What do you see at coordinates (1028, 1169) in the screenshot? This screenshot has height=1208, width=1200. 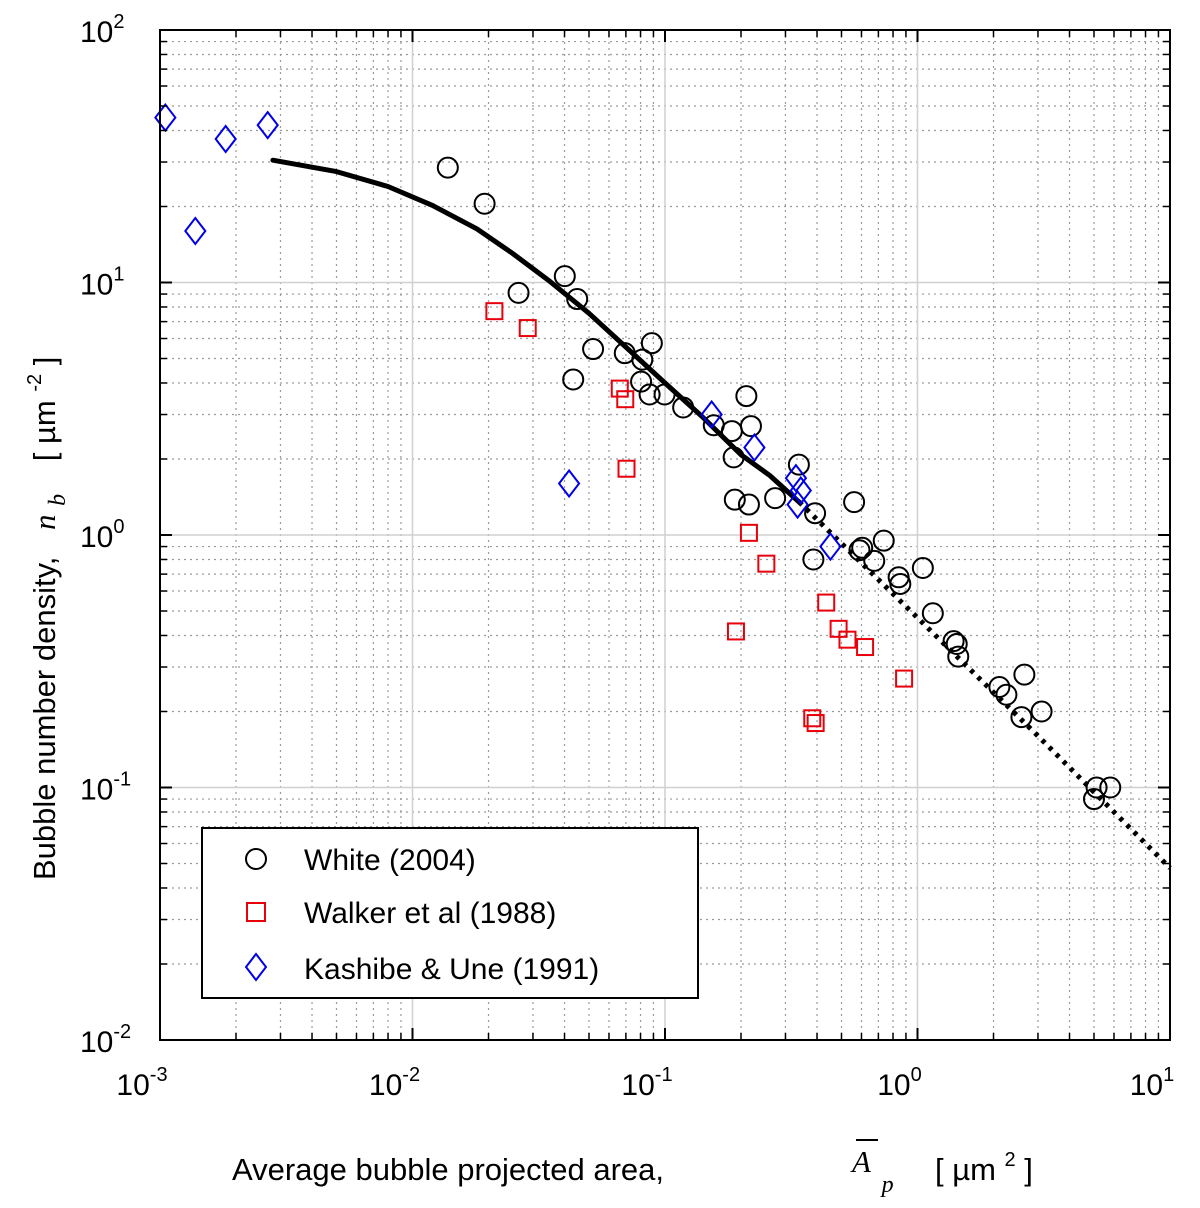 I see `x-axis-unit-close: ]` at bounding box center [1028, 1169].